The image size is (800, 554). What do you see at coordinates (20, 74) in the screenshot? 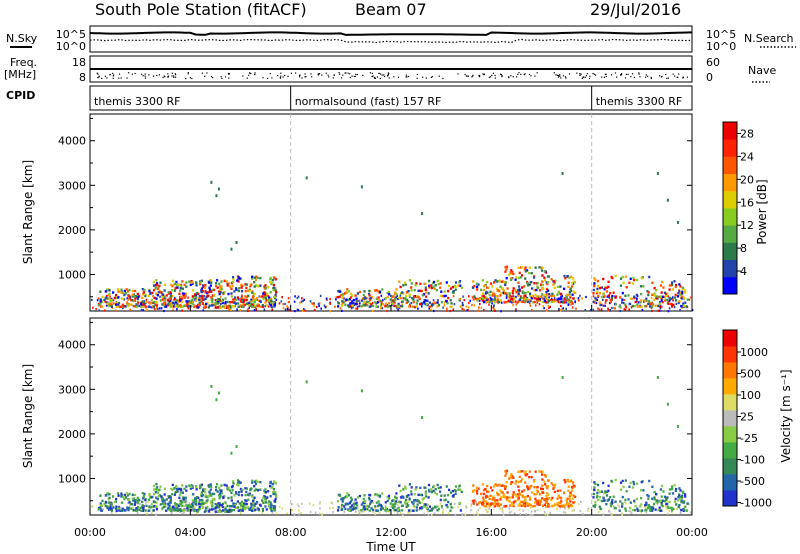
I see `freq-unit-label: [MHz]` at bounding box center [20, 74].